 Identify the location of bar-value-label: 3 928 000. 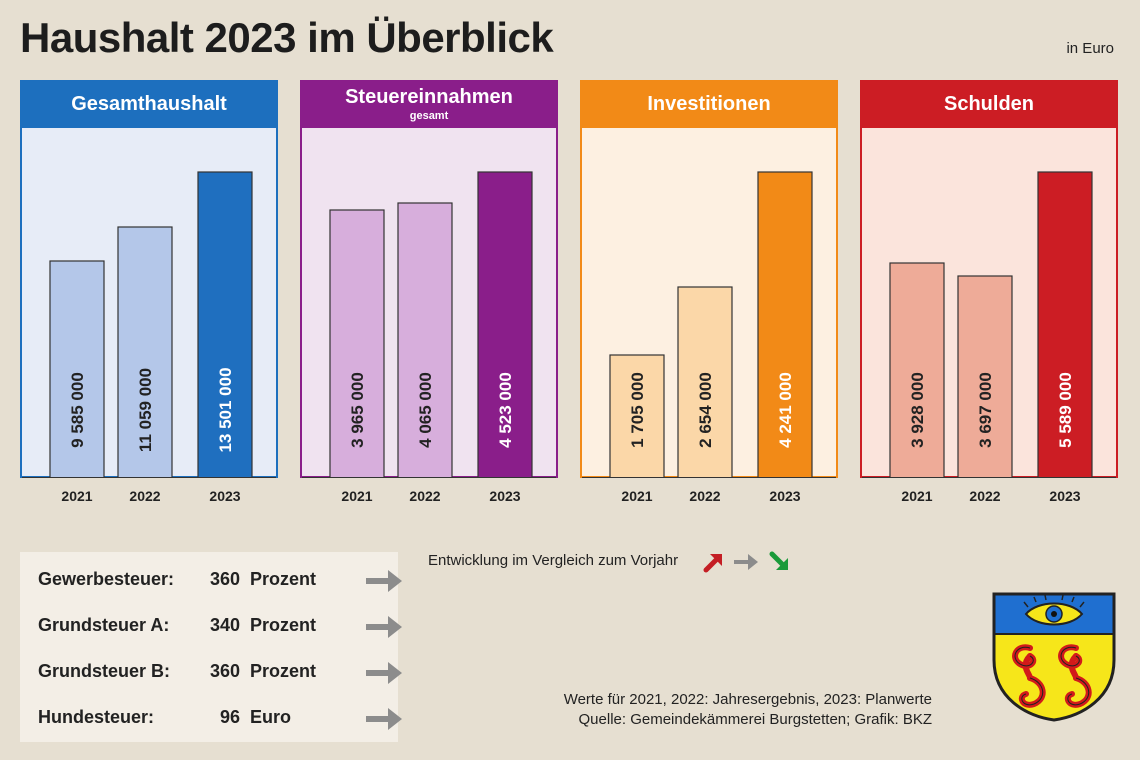
(917, 410).